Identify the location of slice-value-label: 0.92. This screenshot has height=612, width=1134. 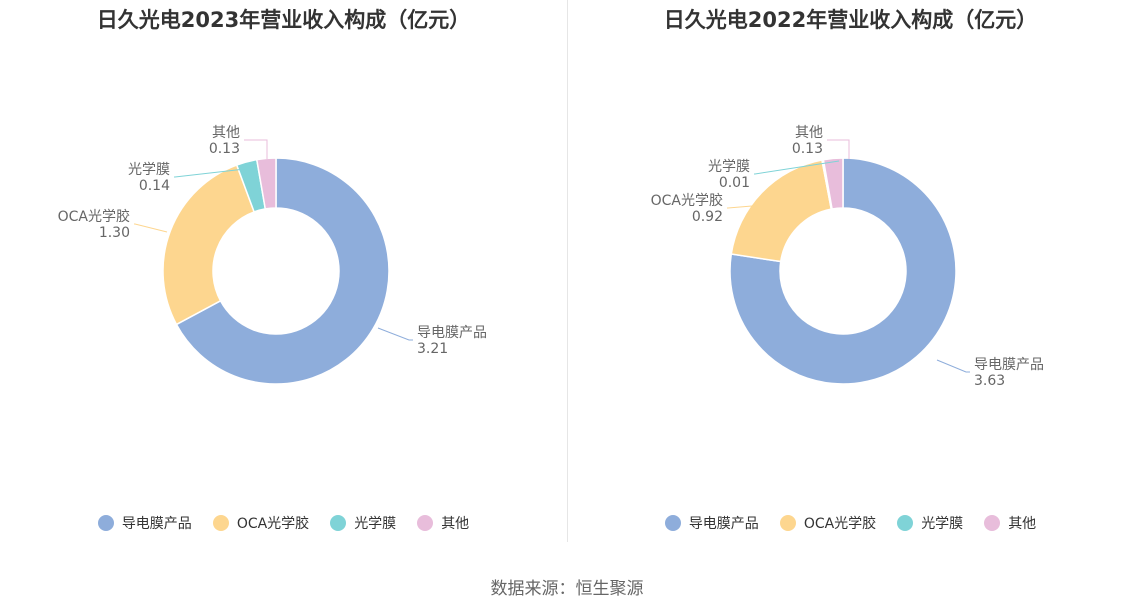
(707, 217).